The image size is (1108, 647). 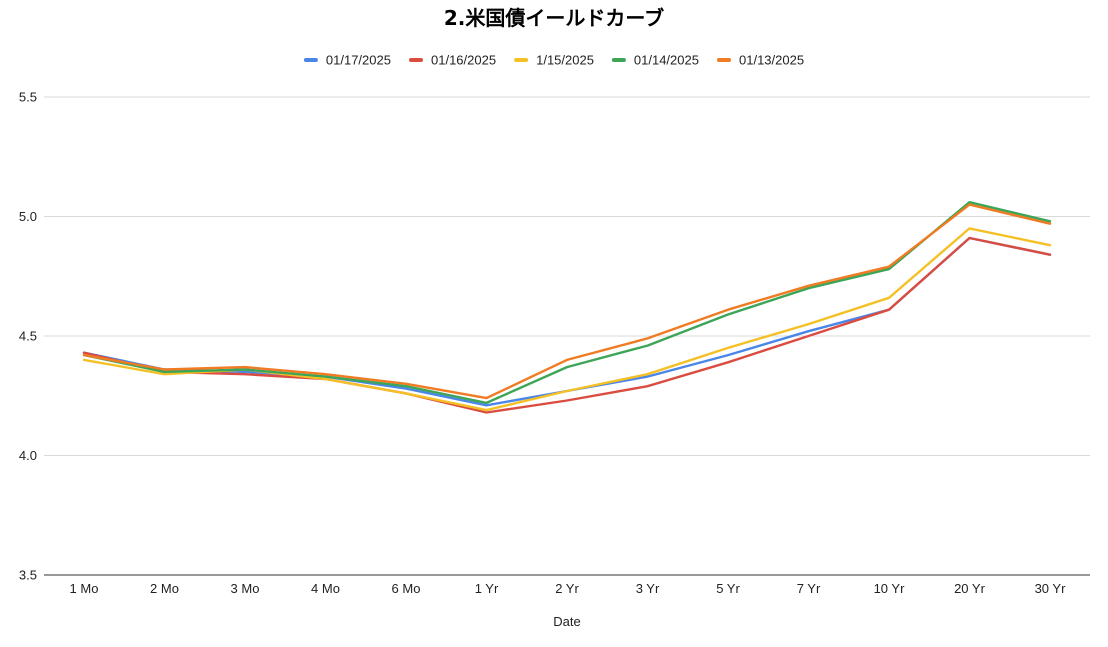 I want to click on x-tick-label: 5 Yr, so click(x=728, y=588).